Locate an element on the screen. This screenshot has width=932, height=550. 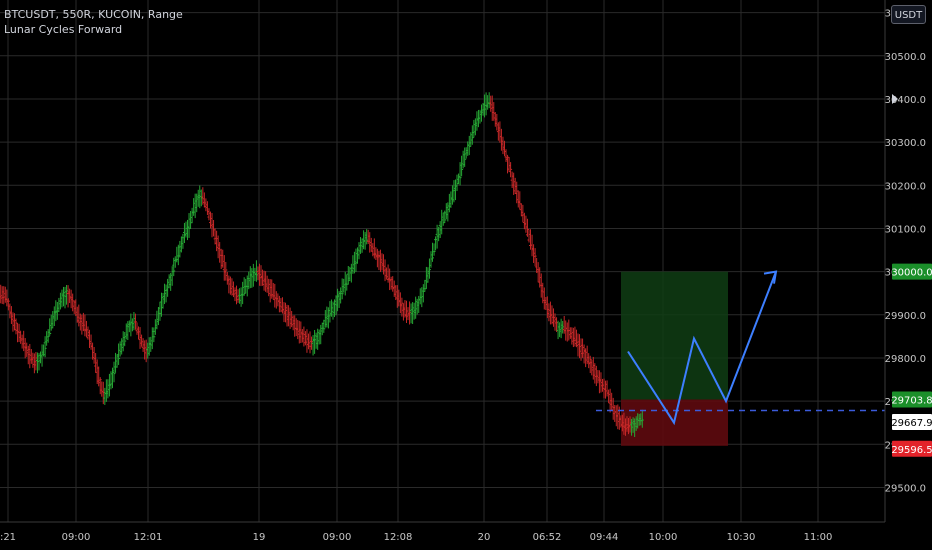
projection-path is located at coordinates (702, 348).